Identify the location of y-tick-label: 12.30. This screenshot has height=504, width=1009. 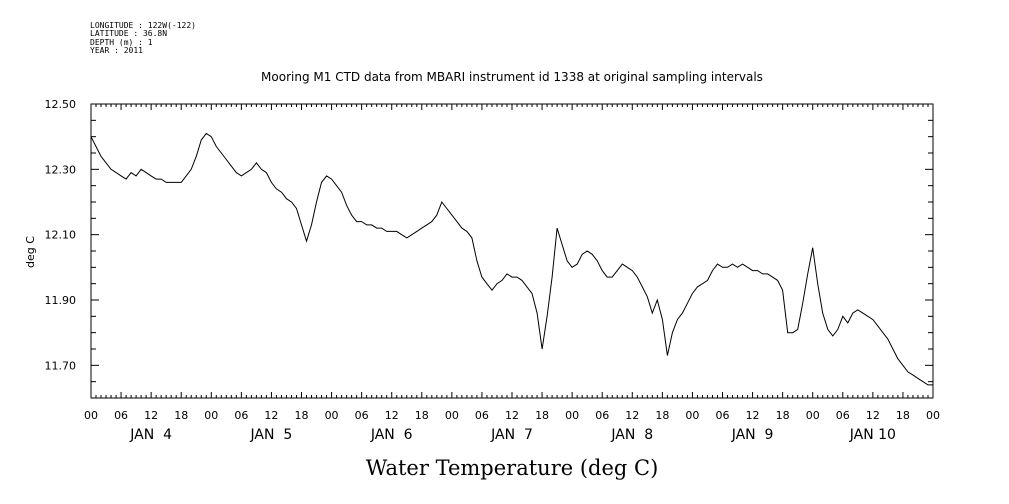
(61, 169).